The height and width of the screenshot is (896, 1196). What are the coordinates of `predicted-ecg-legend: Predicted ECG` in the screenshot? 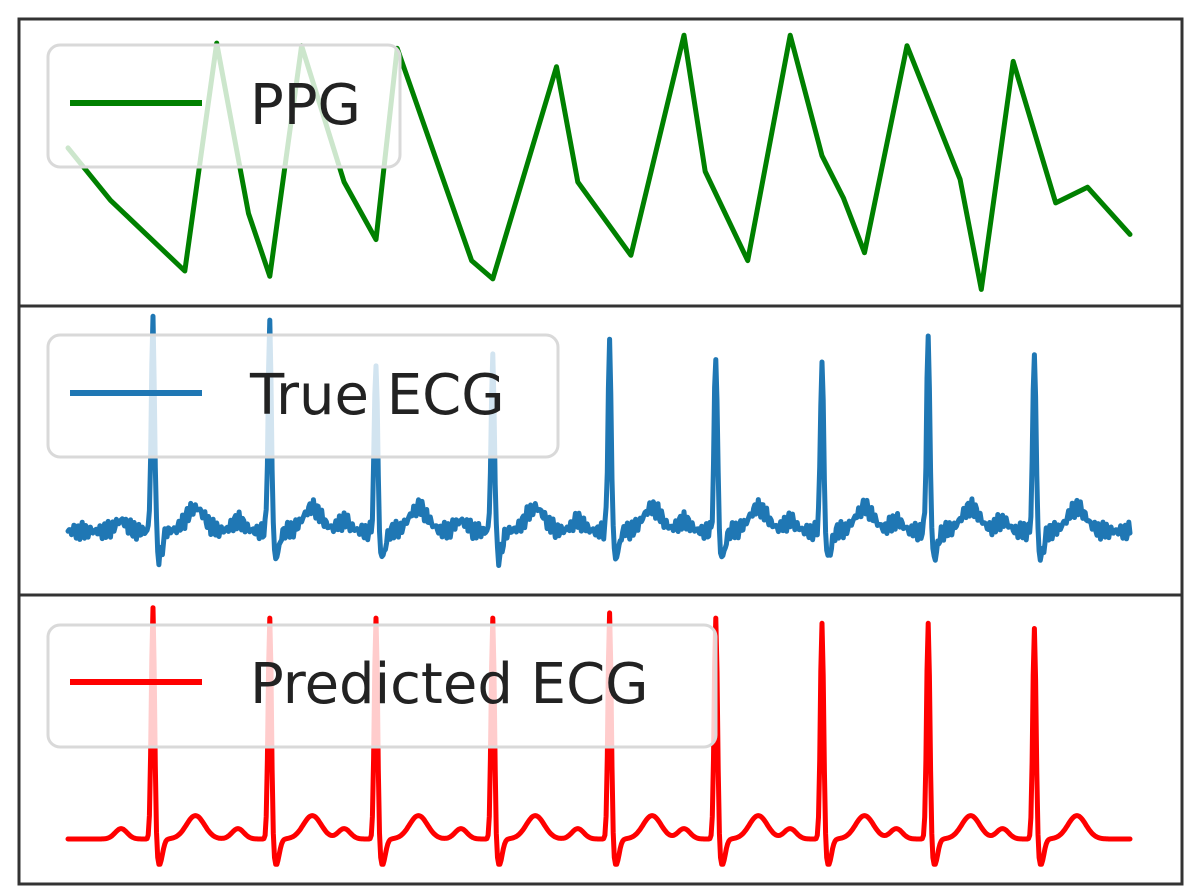 It's located at (382, 686).